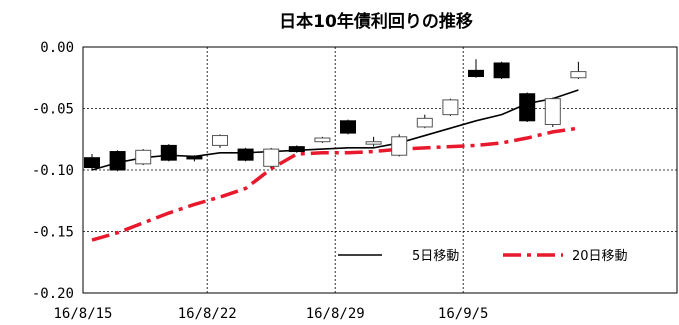 The image size is (679, 325). What do you see at coordinates (207, 314) in the screenshot?
I see `x-tick-label: 16/8/22` at bounding box center [207, 314].